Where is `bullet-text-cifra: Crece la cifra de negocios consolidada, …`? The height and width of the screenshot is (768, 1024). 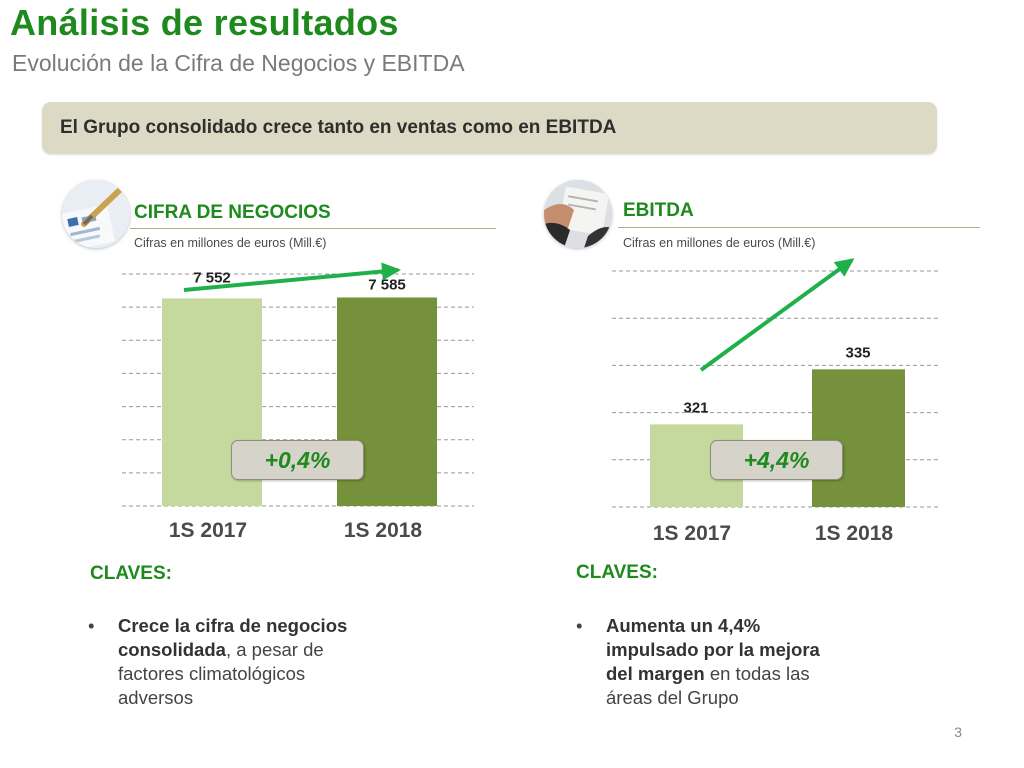
bullet-text-cifra: Crece la cifra de negocios consolidada, … is located at coordinates (243, 662).